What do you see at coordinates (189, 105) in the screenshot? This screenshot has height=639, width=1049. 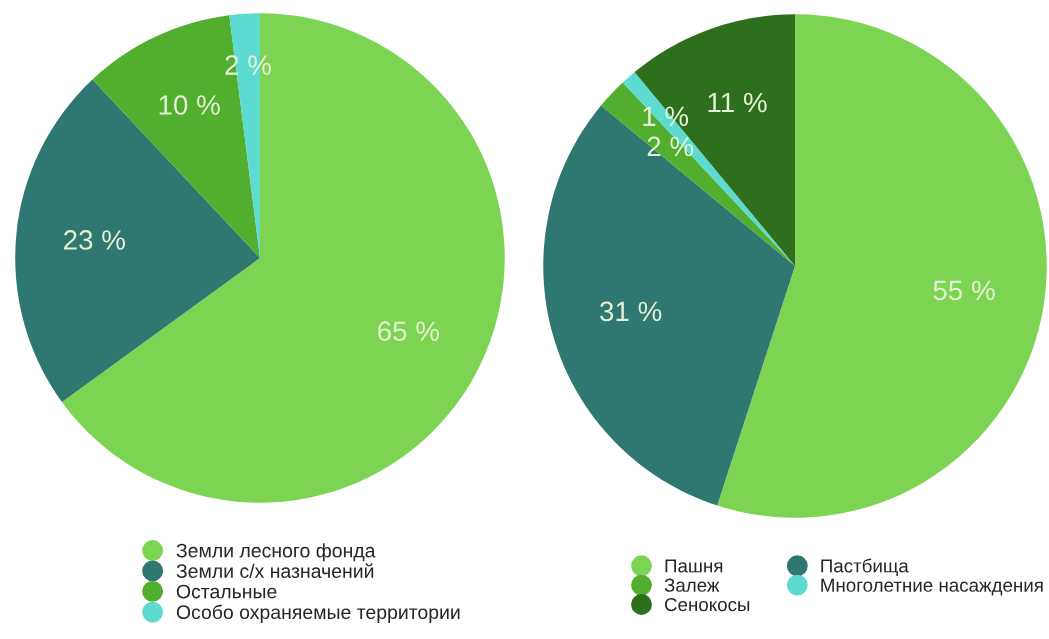 I see `data-label: 10 %` at bounding box center [189, 105].